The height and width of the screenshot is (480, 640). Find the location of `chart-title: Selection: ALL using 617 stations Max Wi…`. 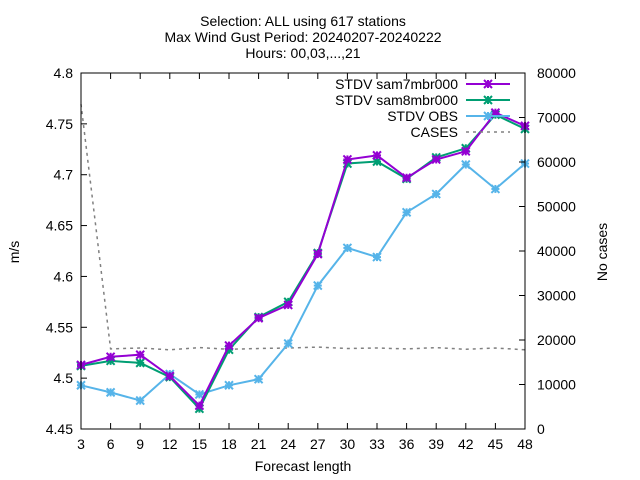

chart-title: Selection: ALL using 617 stations Max Wi… is located at coordinates (302, 37).